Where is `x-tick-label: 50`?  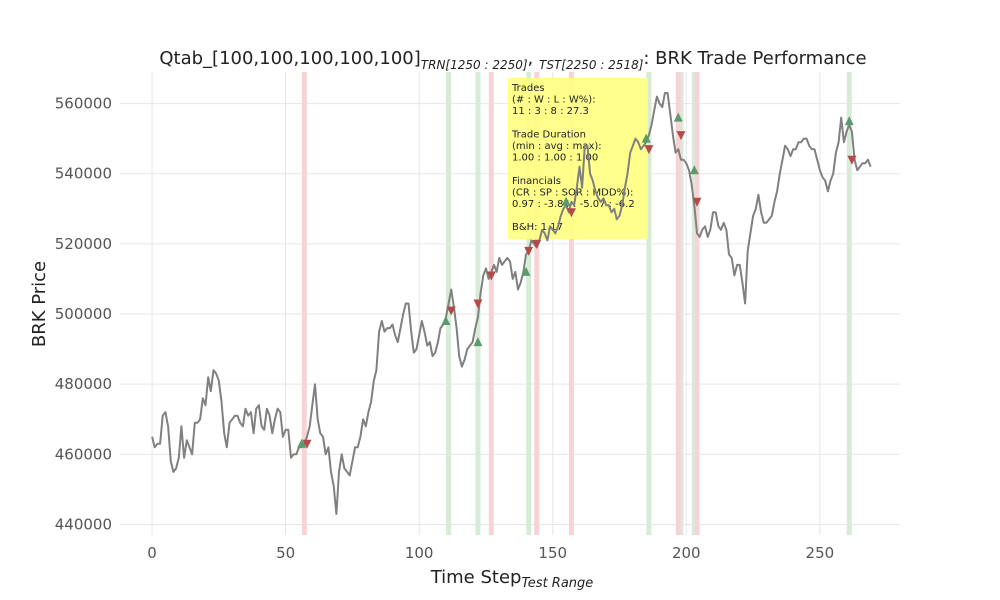
x-tick-label: 50 is located at coordinates (285, 553).